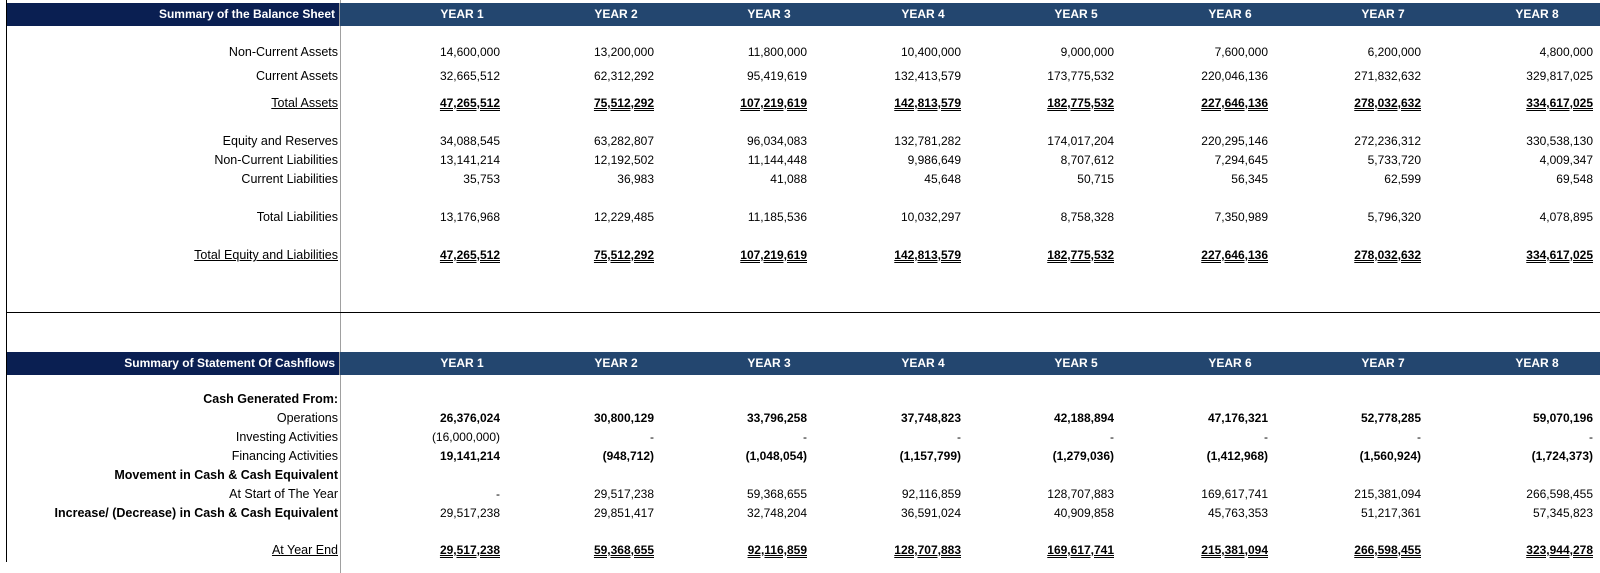 This screenshot has width=1600, height=573. Describe the element at coordinates (1566, 52) in the screenshot. I see `value-cell: 4,800,000` at that location.